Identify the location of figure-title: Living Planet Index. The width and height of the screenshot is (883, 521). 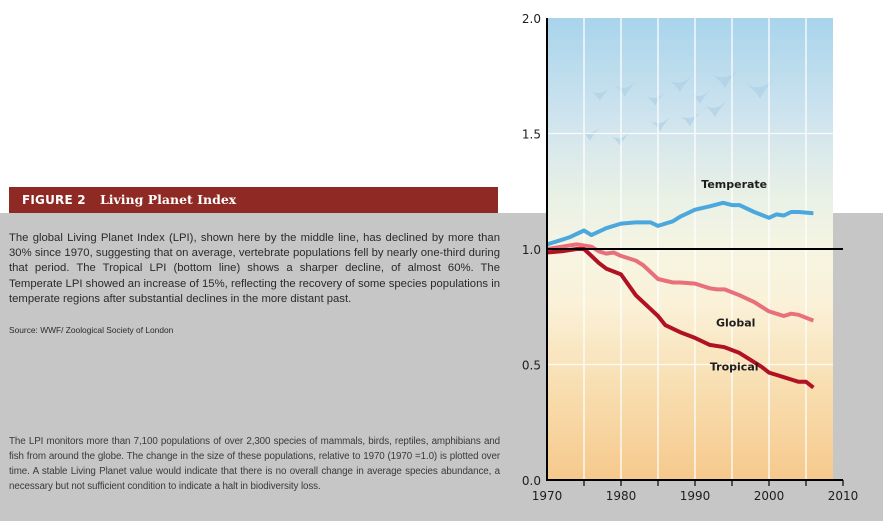
(168, 199).